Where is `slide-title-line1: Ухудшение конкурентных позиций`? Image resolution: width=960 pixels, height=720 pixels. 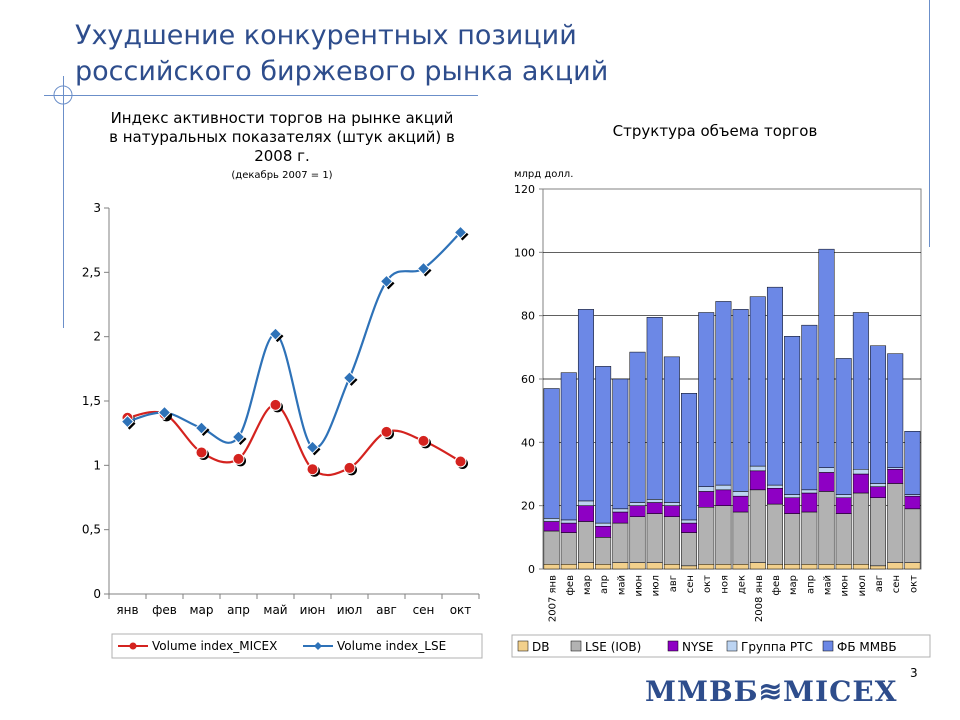 slide-title-line1: Ухудшение конкурентных позиций is located at coordinates (326, 35).